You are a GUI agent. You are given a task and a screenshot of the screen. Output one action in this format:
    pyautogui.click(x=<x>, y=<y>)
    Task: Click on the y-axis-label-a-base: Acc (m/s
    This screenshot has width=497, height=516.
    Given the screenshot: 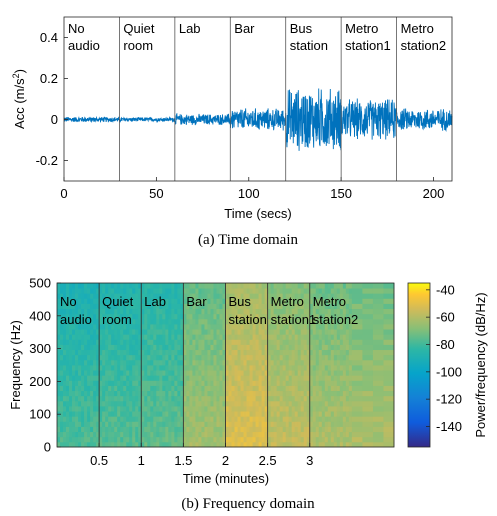 What is the action you would take?
    pyautogui.click(x=19, y=103)
    